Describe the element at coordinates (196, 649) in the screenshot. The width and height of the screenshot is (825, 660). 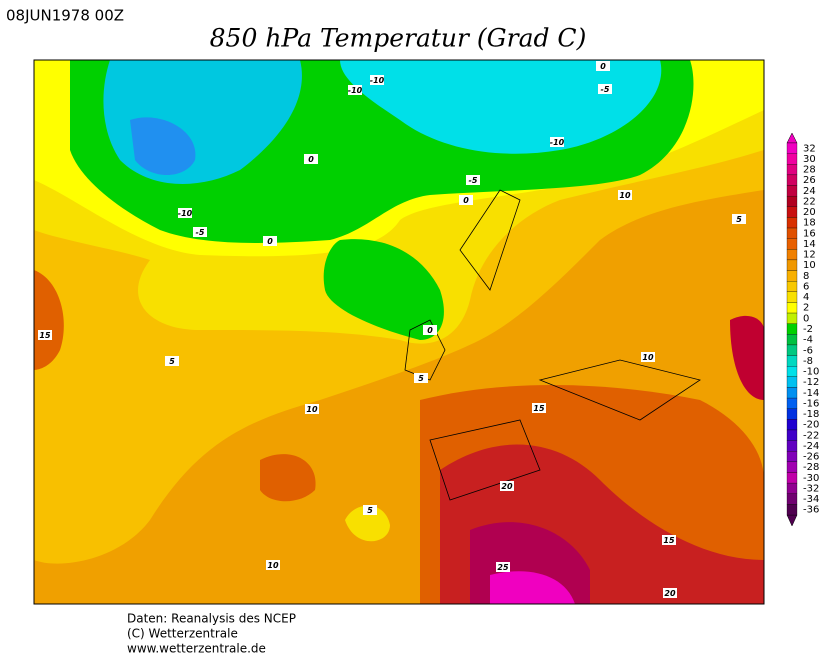
I see `footer-line: www.wetterzentrale.de` at that location.